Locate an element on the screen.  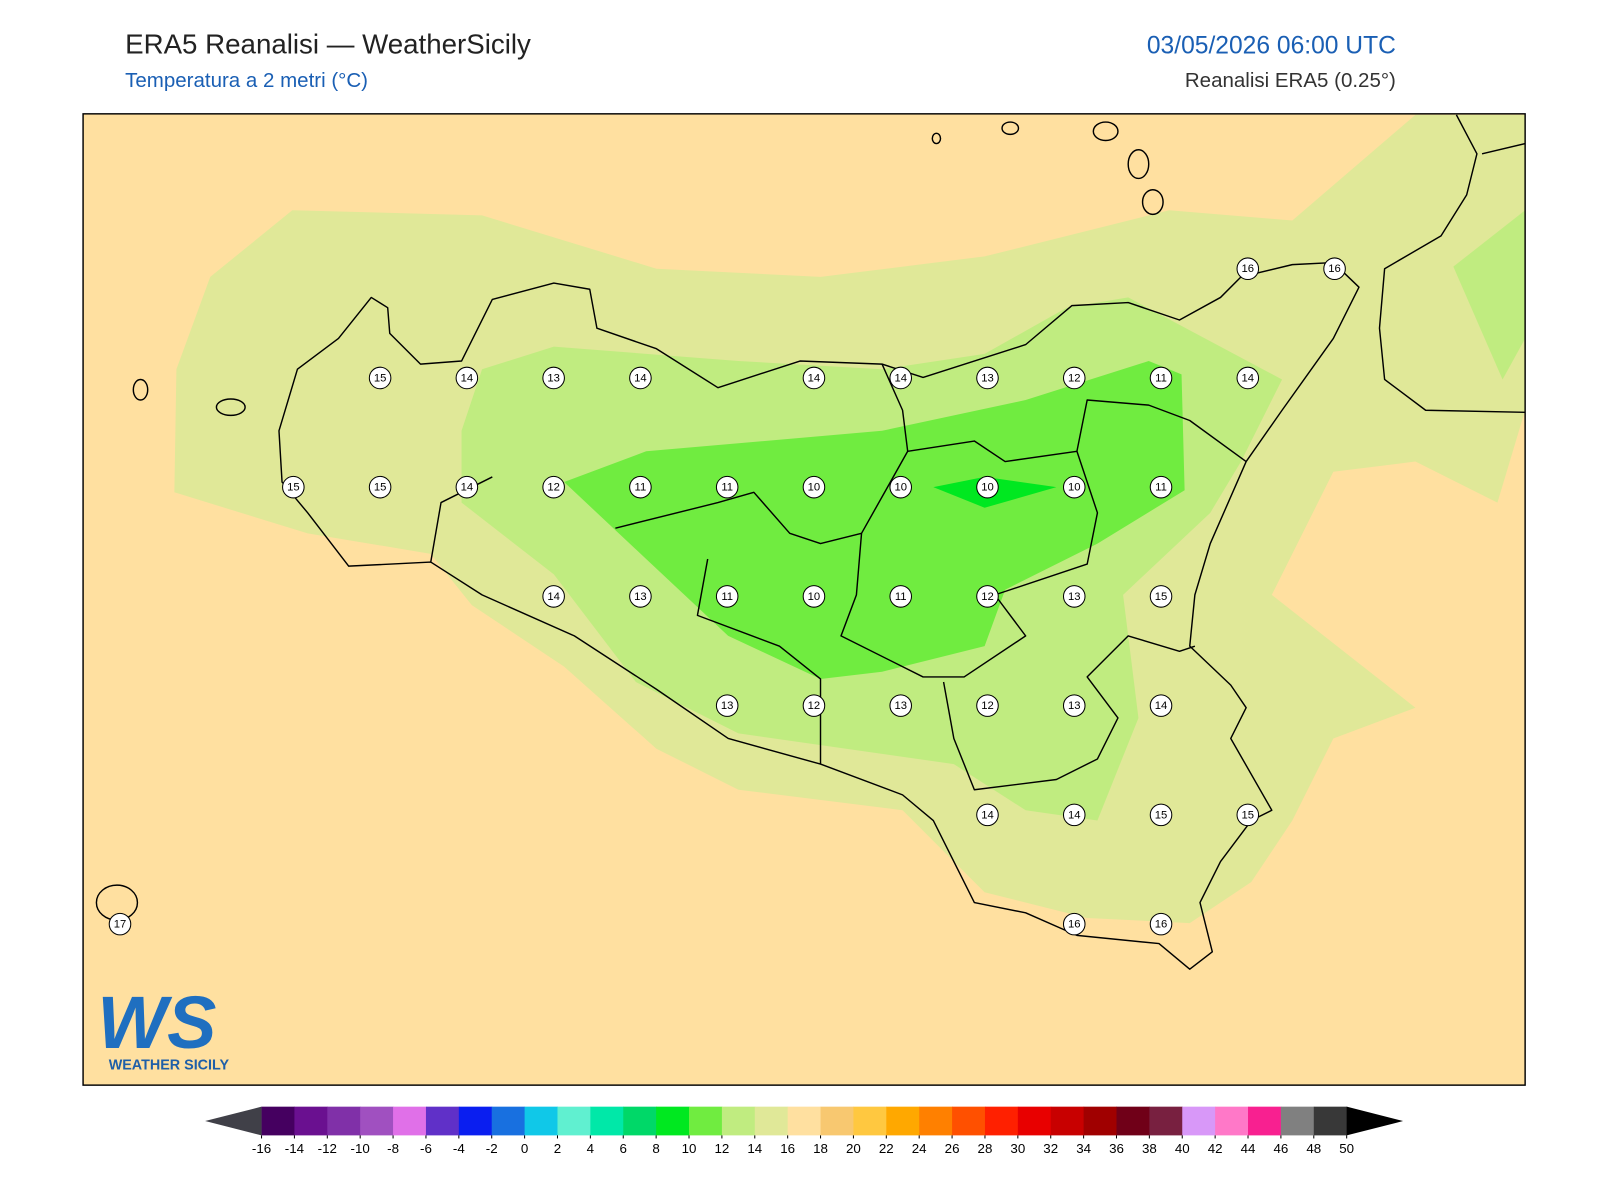
colorbar-tick-label: 42 is located at coordinates (1215, 1148).